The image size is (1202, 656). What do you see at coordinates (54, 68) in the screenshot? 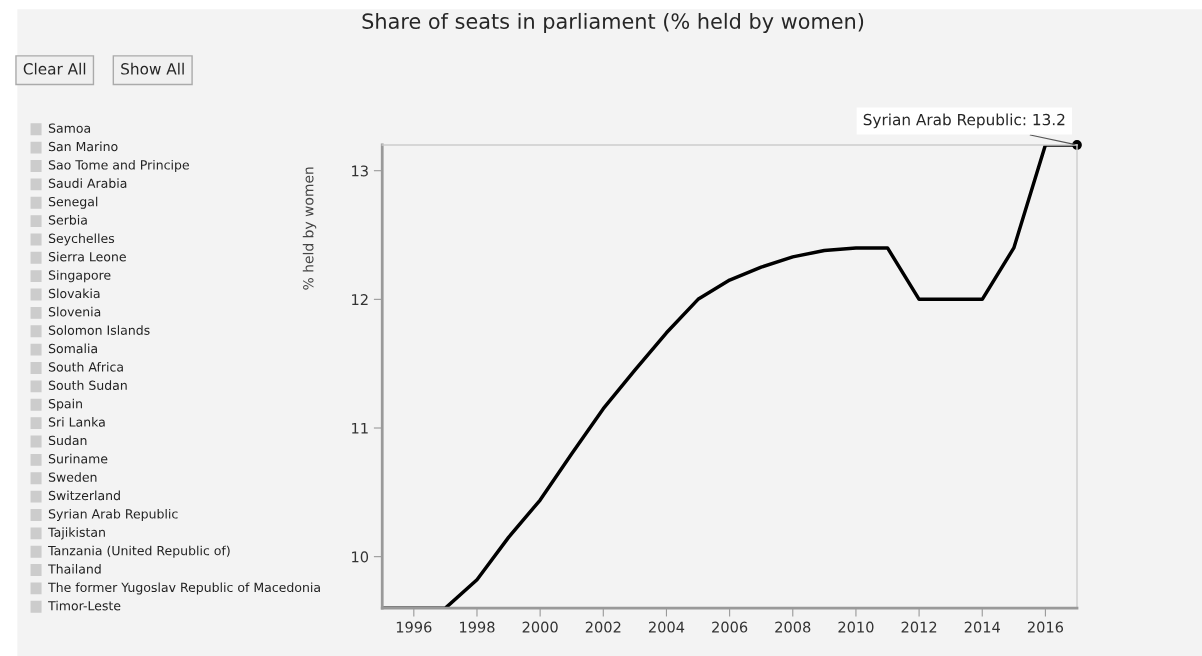
I see `text: Clear All` at bounding box center [54, 68].